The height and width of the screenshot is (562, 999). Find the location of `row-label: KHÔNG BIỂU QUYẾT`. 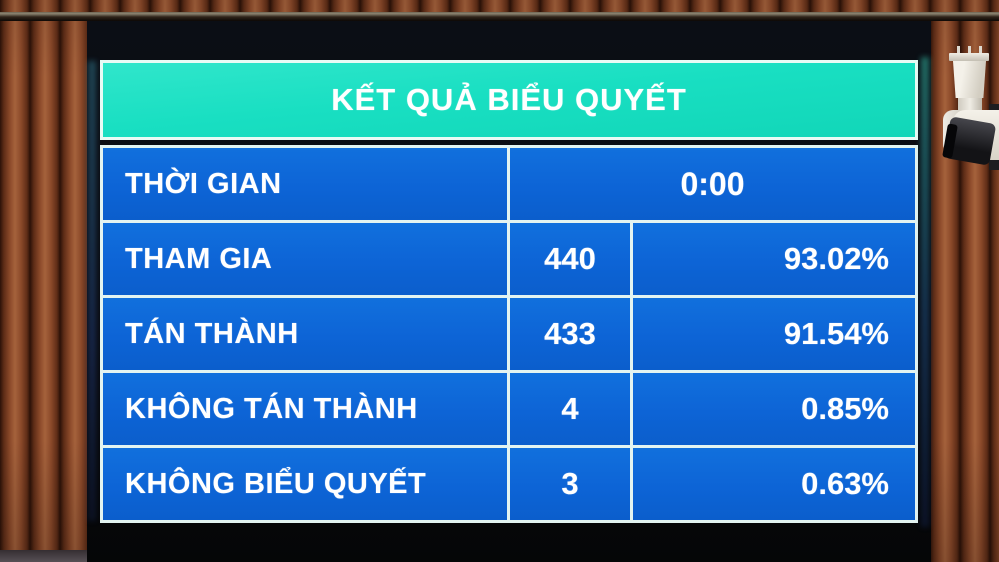

row-label: KHÔNG BIỂU QUYẾT is located at coordinates (305, 484).